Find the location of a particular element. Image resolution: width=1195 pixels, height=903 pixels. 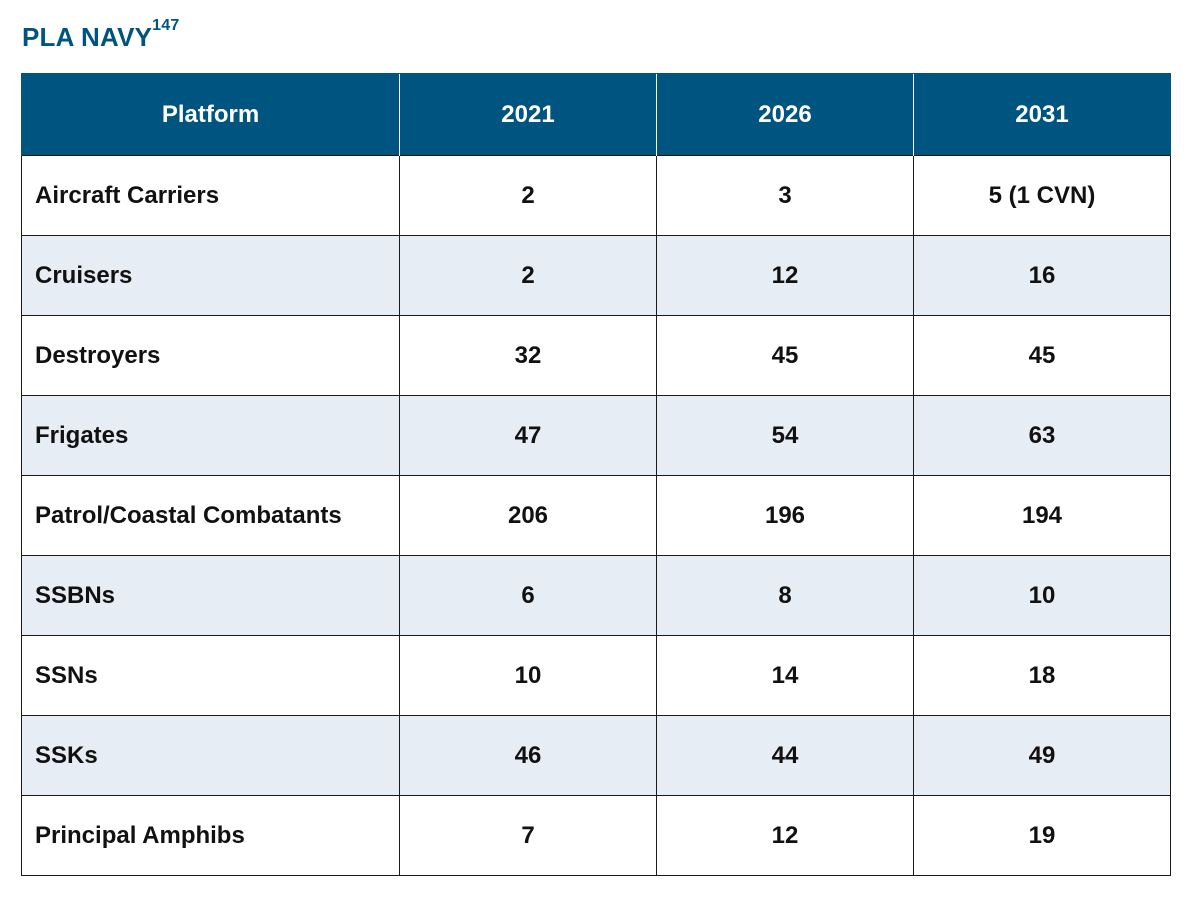

table-row: Principal Amphibs 7 12 19 is located at coordinates (596, 835).